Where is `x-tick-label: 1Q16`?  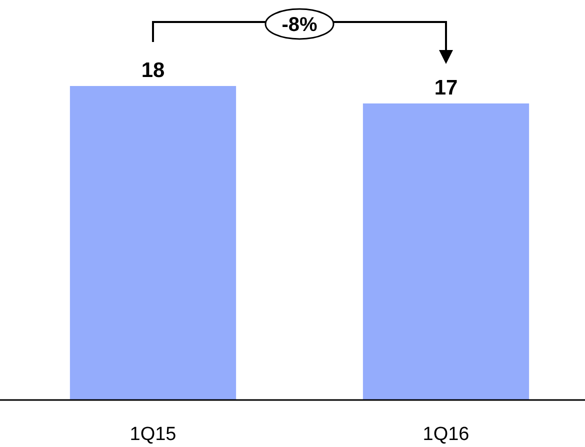 x-tick-label: 1Q16 is located at coordinates (446, 434).